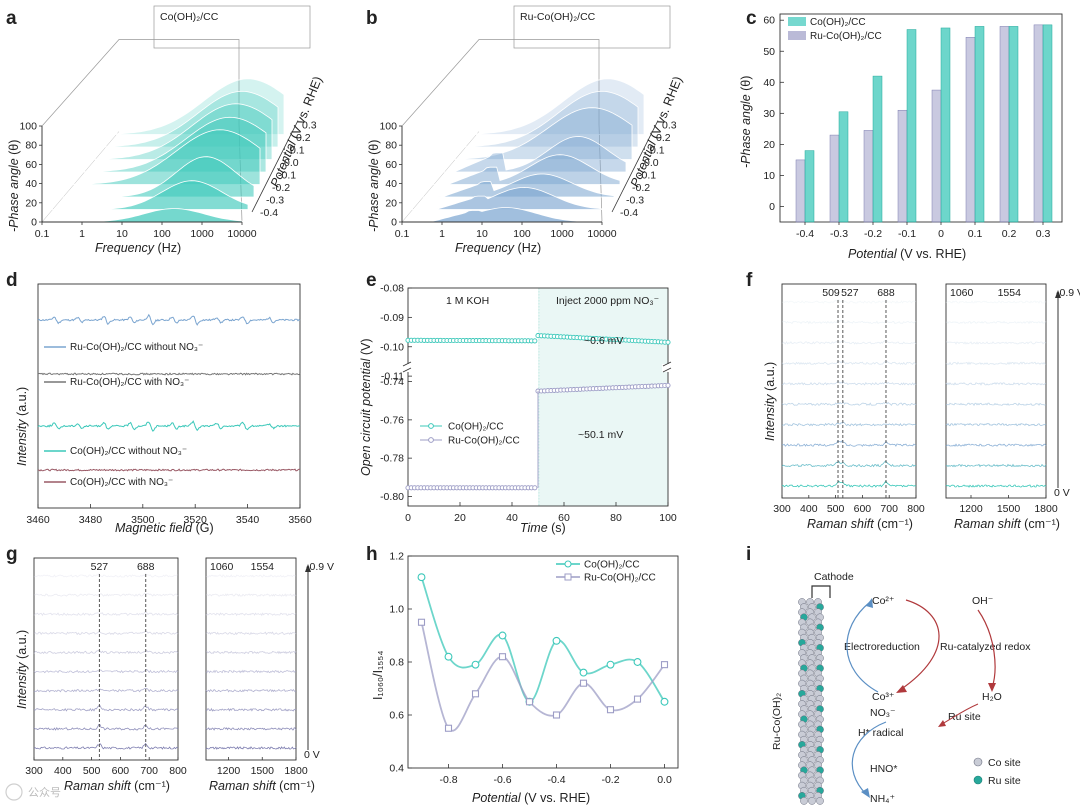 The height and width of the screenshot is (810, 1080). What do you see at coordinates (873, 234) in the screenshot?
I see `x-tick-label: -0.2` at bounding box center [873, 234].